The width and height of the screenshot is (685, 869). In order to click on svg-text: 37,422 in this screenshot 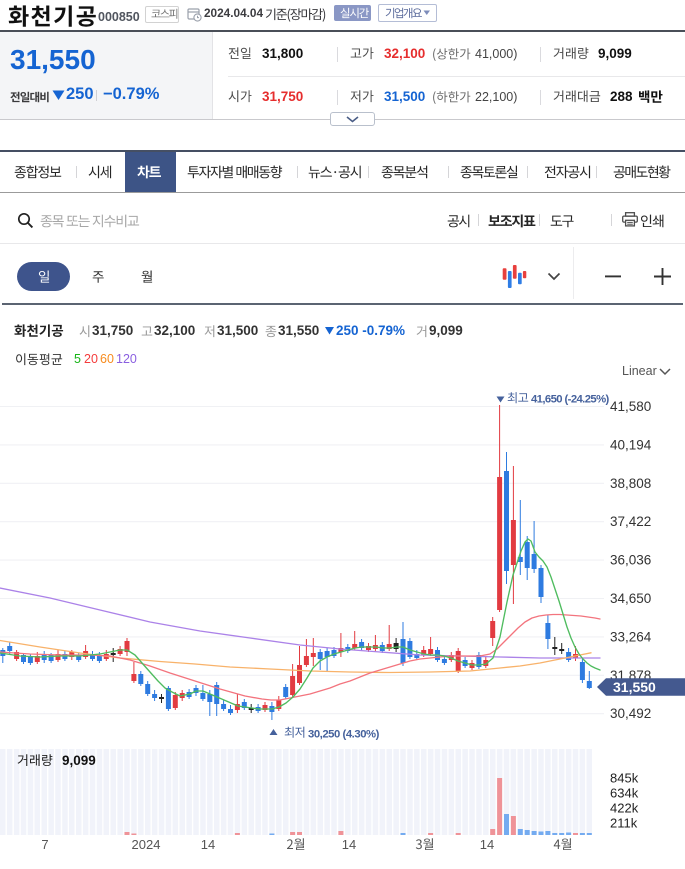, I will do `click(630, 521)`.